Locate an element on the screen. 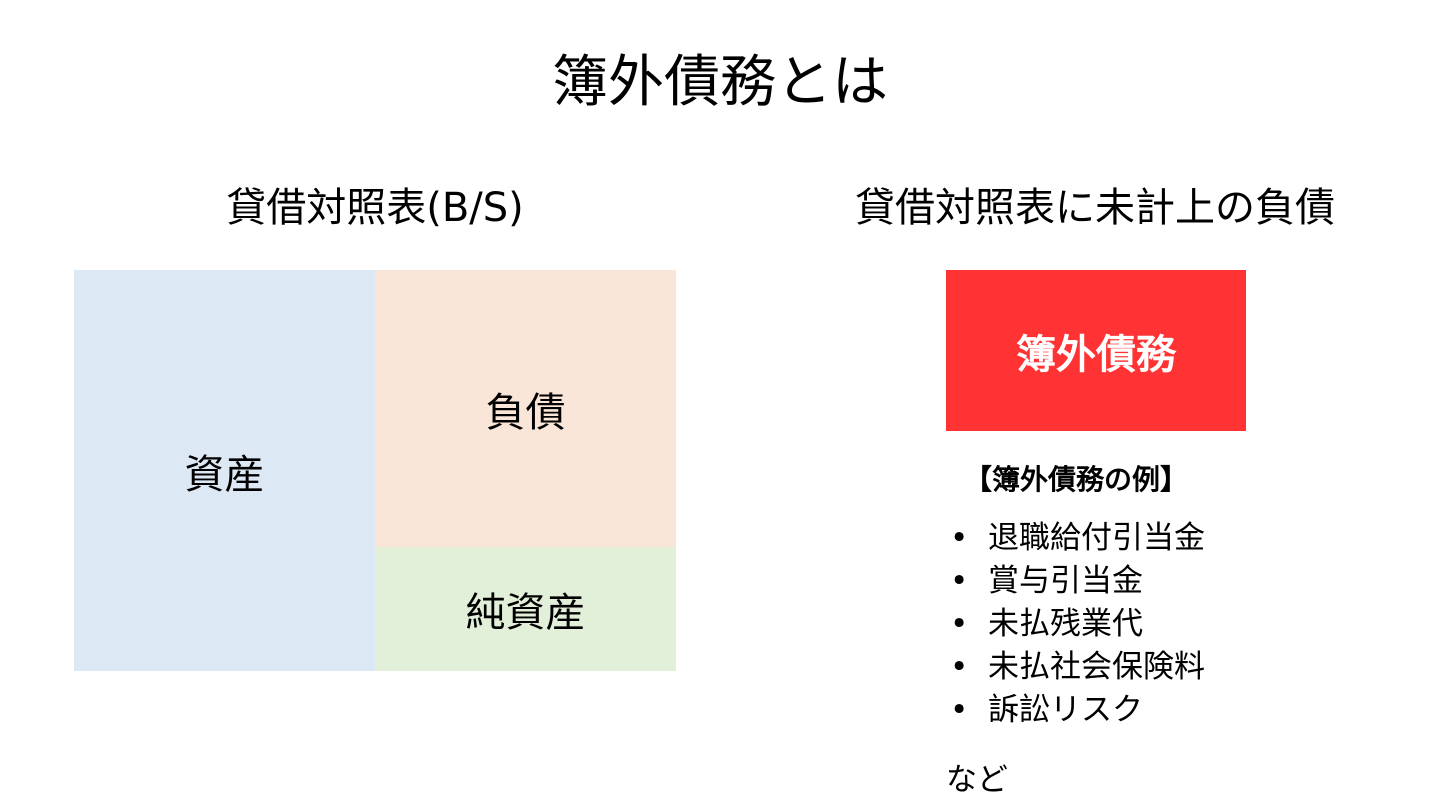 This screenshot has width=1440, height=810. list-item: • 訴訟リスク is located at coordinates (1075, 710).